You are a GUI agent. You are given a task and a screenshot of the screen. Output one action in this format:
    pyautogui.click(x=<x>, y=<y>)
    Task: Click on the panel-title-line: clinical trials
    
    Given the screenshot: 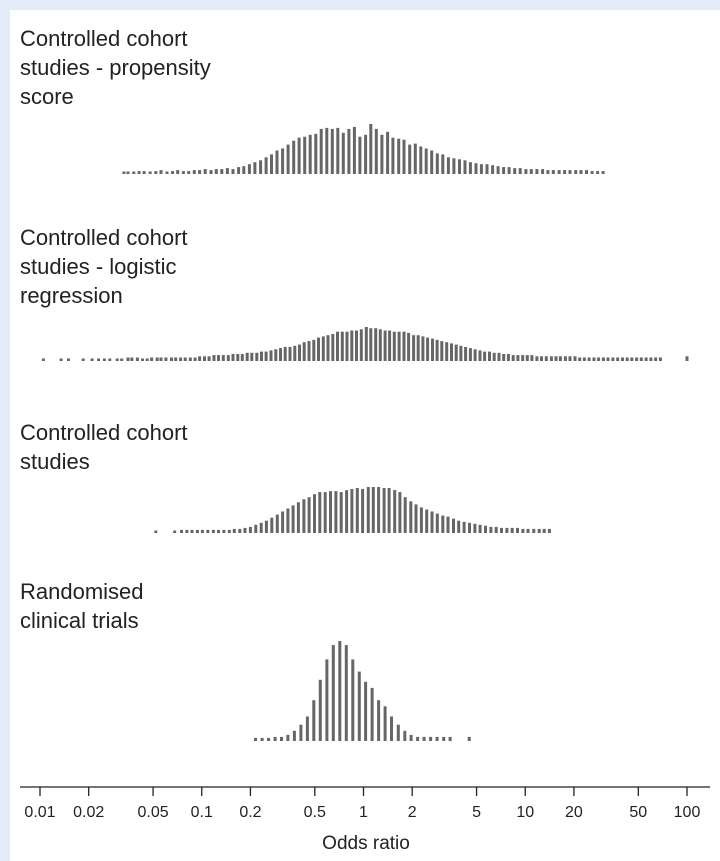 What is the action you would take?
    pyautogui.click(x=79, y=620)
    